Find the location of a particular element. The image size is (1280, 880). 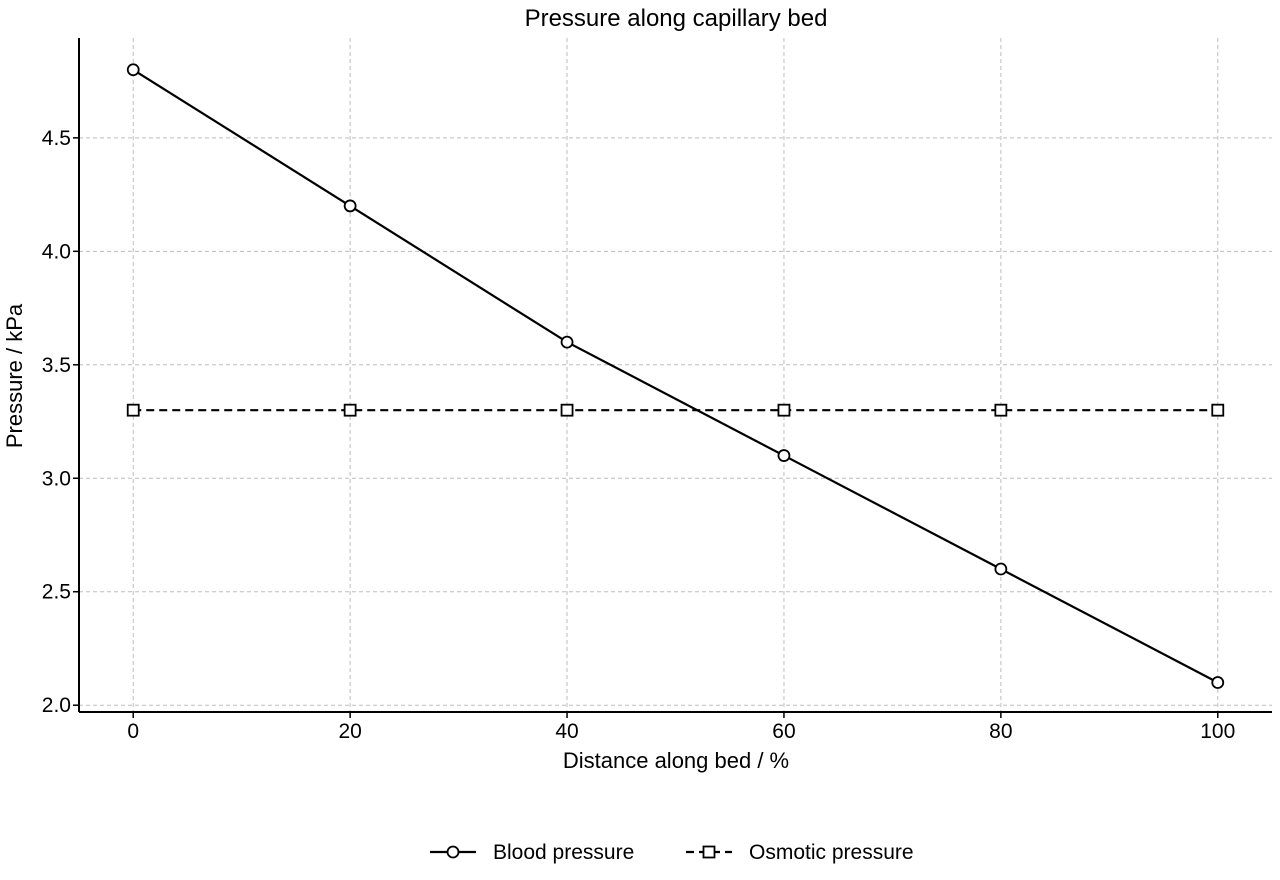

y-tick-label: 4.0 is located at coordinates (56, 251).